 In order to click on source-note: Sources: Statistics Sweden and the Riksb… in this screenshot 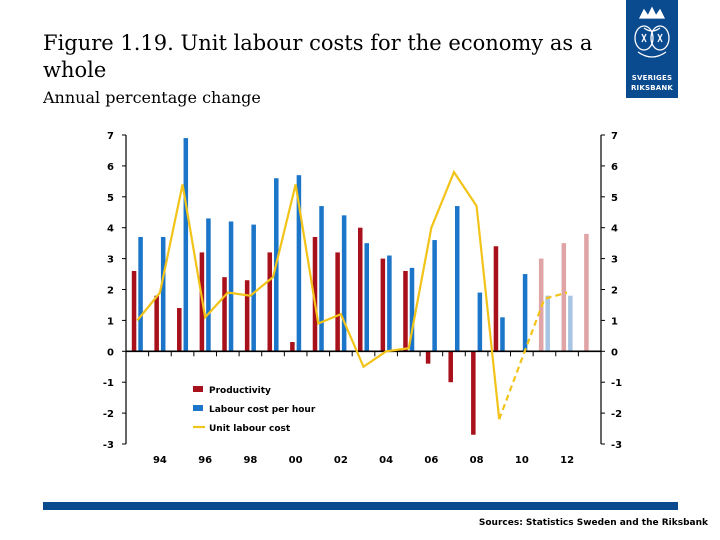, I will do `click(593, 523)`.